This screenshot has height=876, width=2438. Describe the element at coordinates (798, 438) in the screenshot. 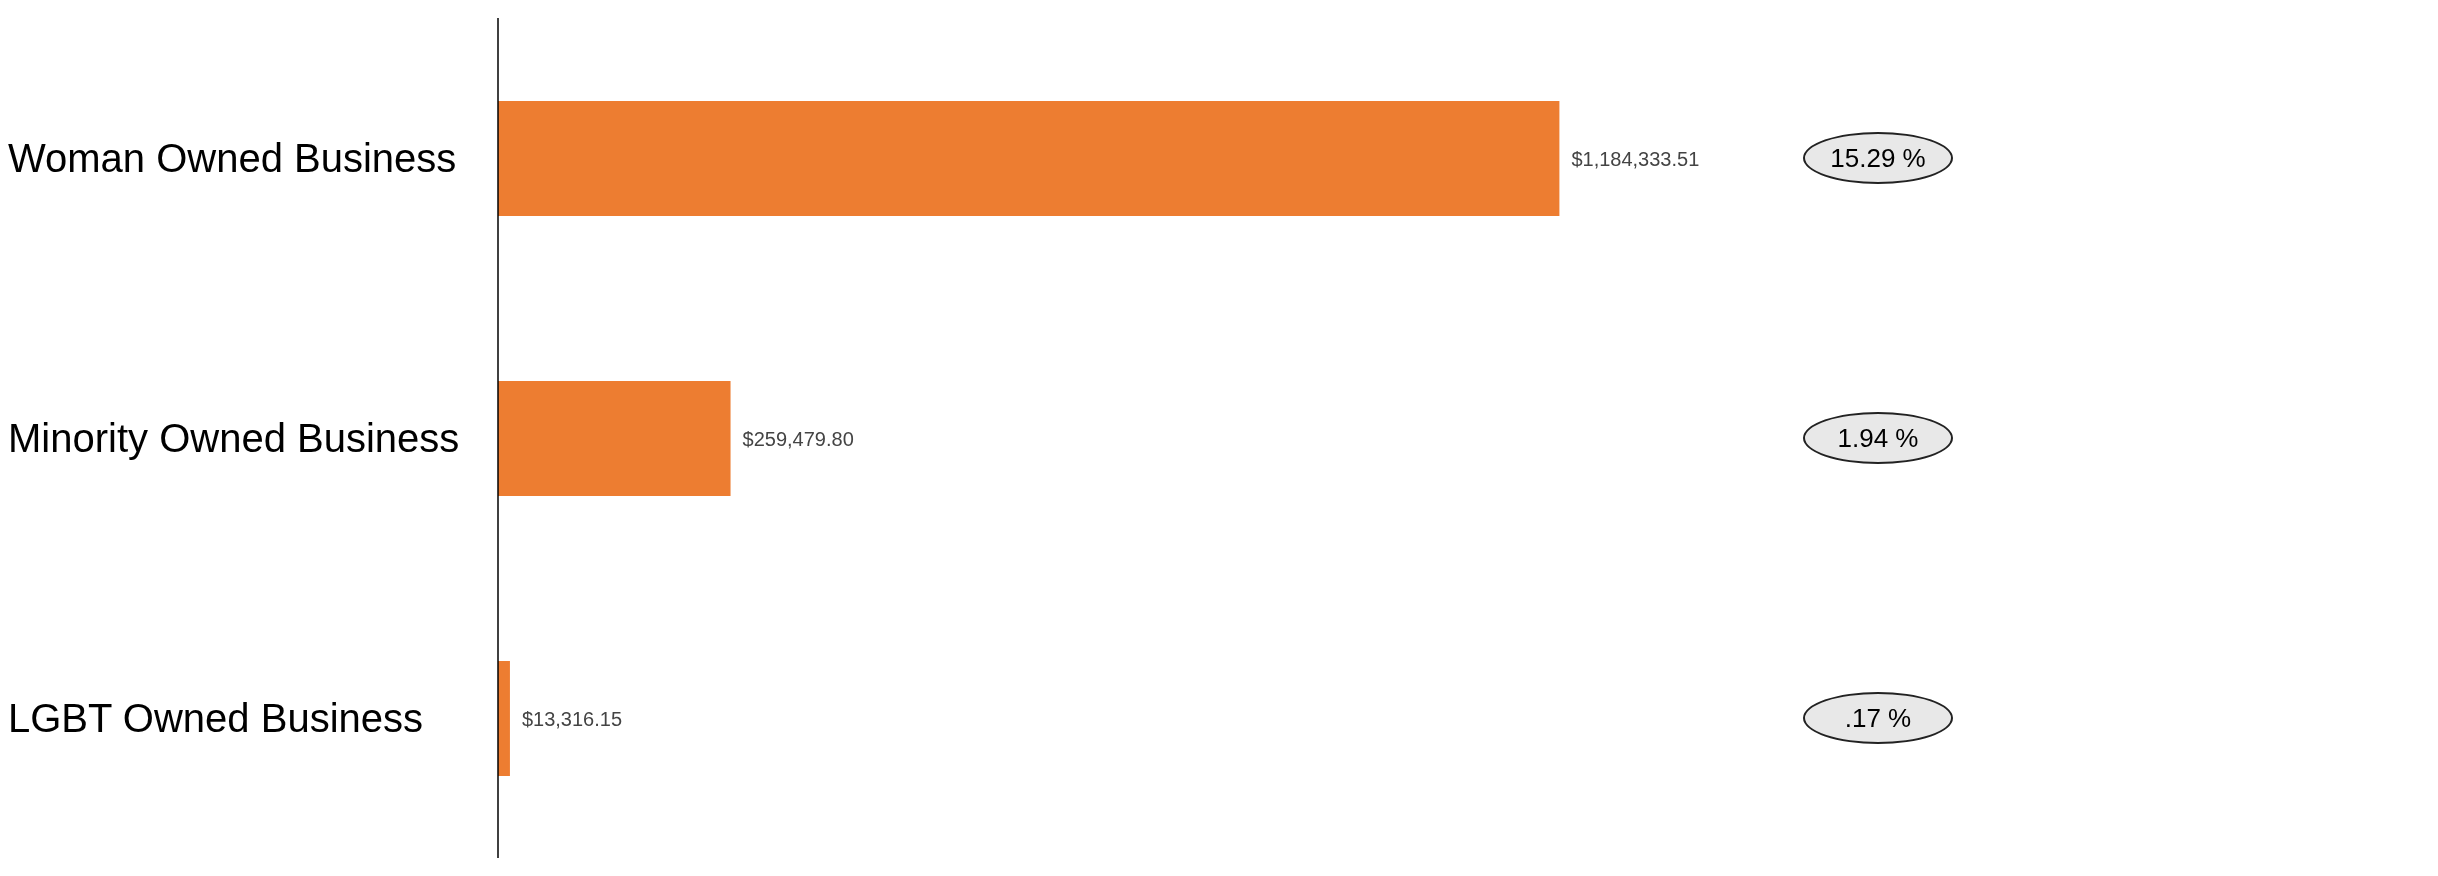

I see `data-label: $259,479.80` at that location.